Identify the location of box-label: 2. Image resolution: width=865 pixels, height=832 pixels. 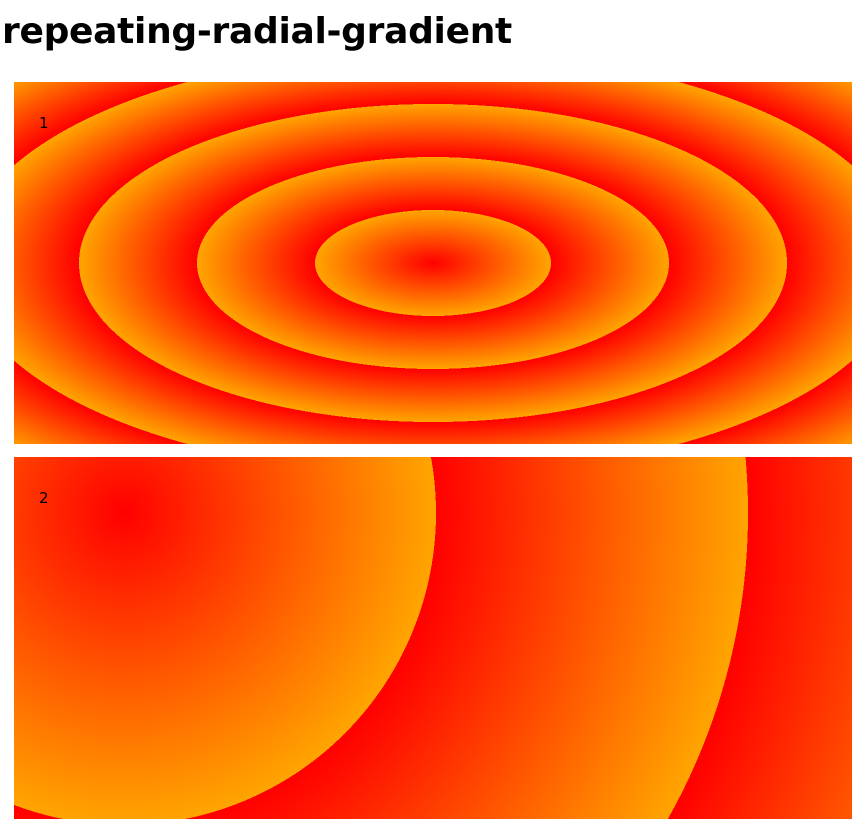
(44, 498).